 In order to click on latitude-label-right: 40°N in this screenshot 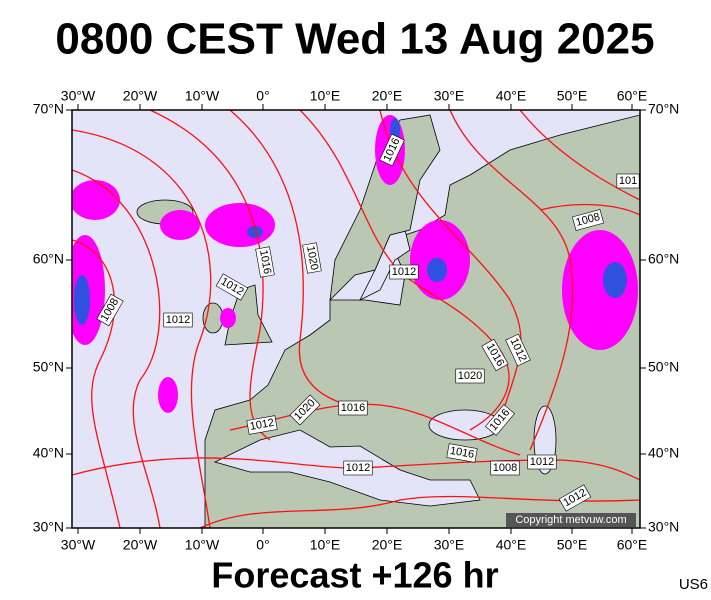, I will do `click(663, 453)`.